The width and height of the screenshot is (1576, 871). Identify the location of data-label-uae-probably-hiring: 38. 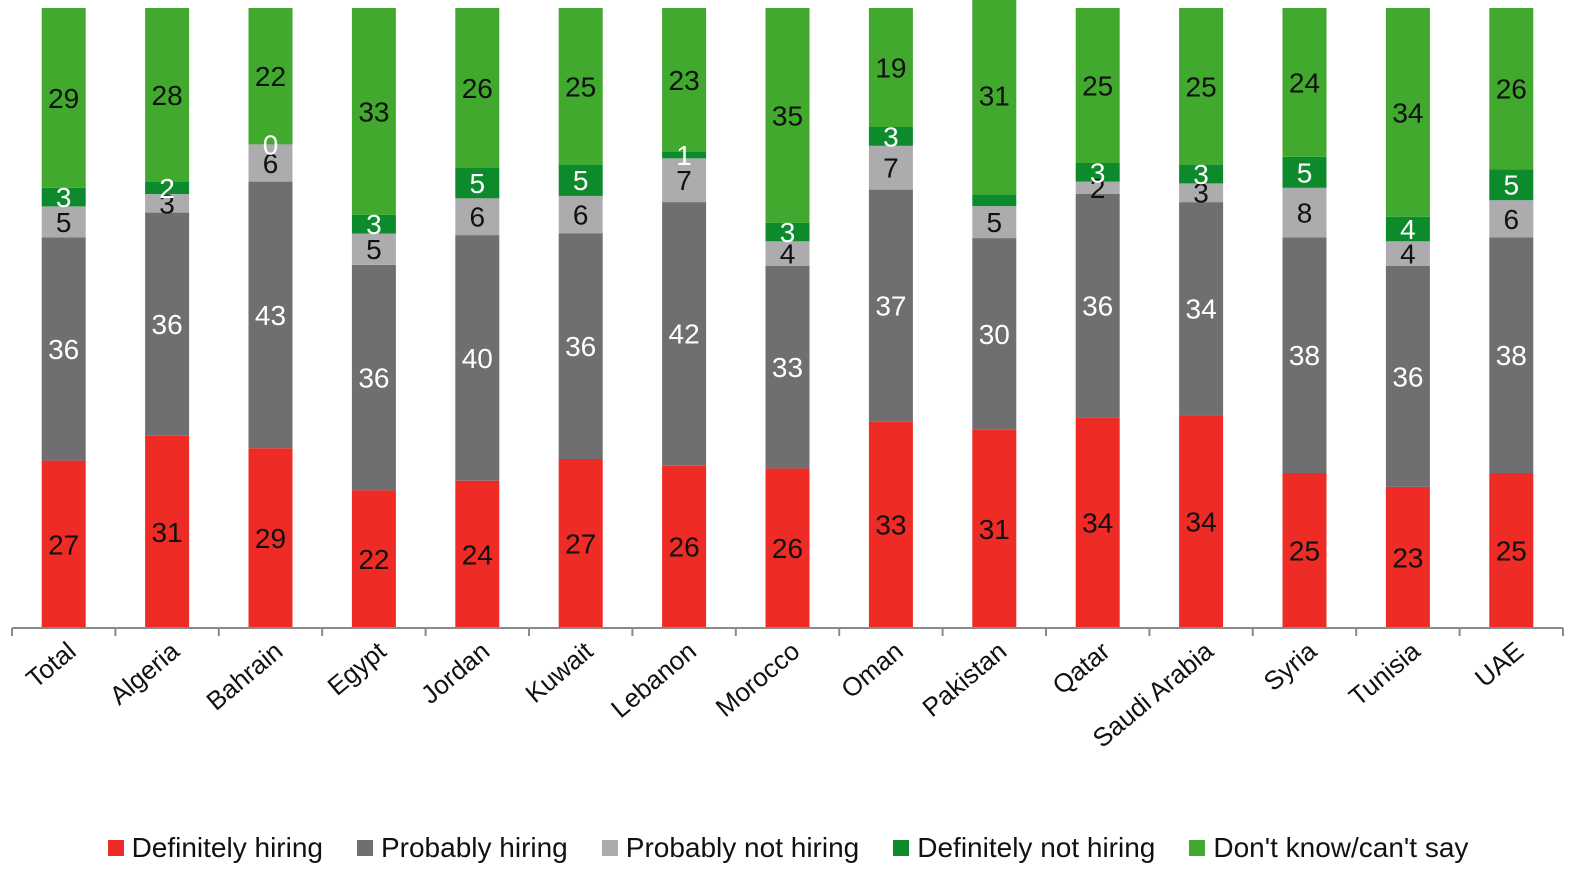
(1511, 355).